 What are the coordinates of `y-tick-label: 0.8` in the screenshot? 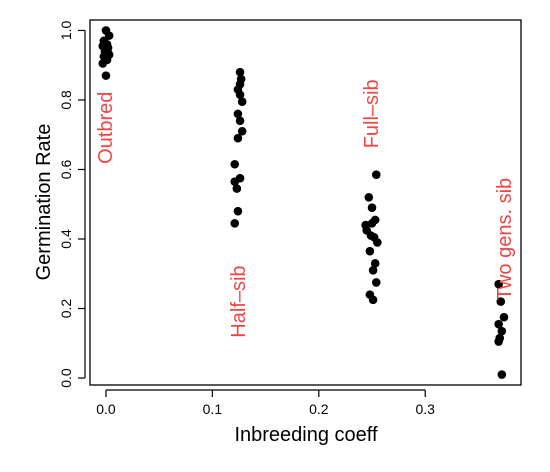 It's located at (66, 100).